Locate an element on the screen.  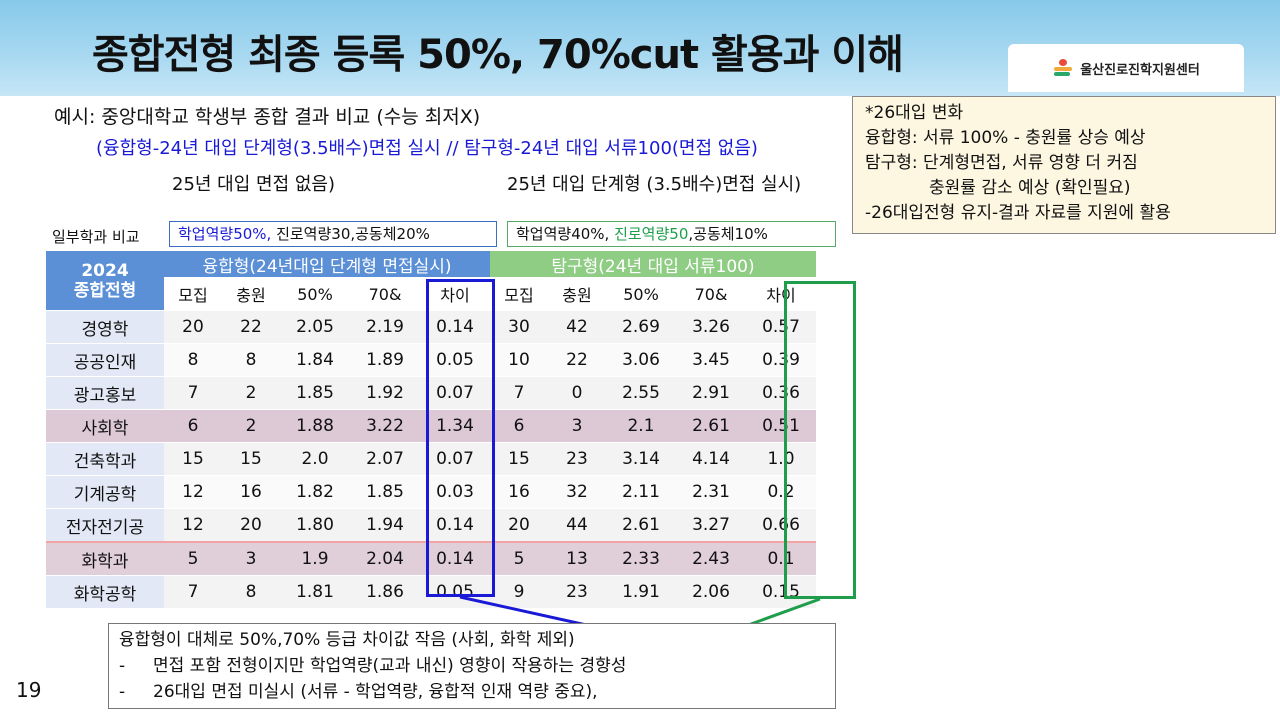
value-cell: 3.45 is located at coordinates (711, 359).